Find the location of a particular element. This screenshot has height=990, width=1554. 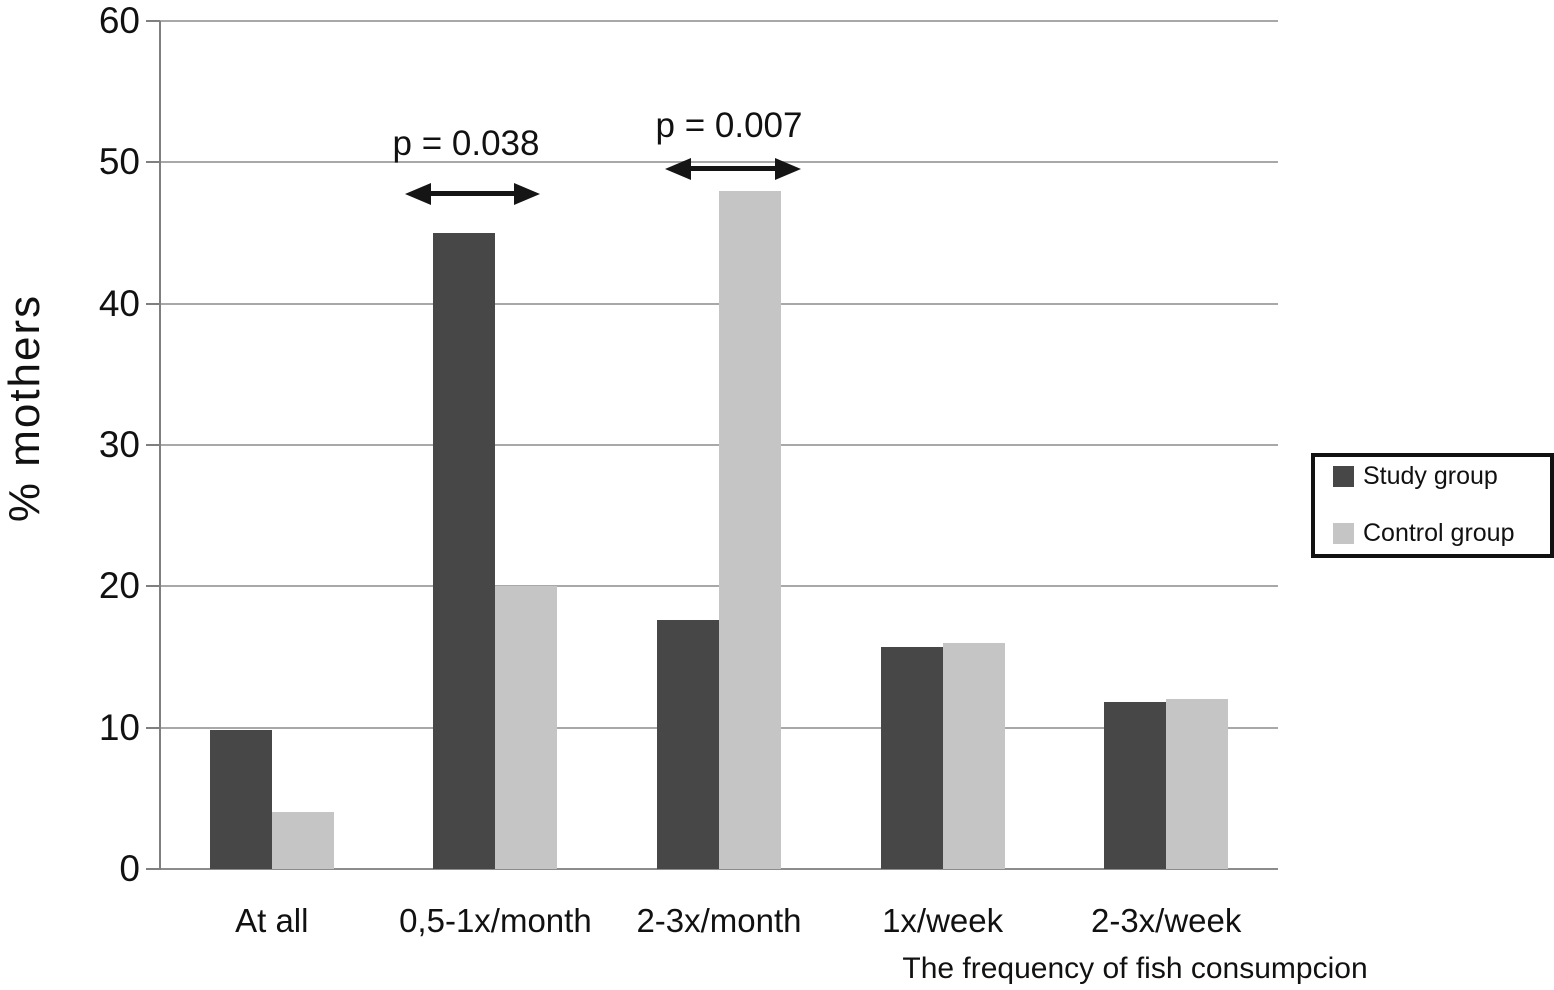

x-label-2: 0,5-1x/month is located at coordinates (495, 920).